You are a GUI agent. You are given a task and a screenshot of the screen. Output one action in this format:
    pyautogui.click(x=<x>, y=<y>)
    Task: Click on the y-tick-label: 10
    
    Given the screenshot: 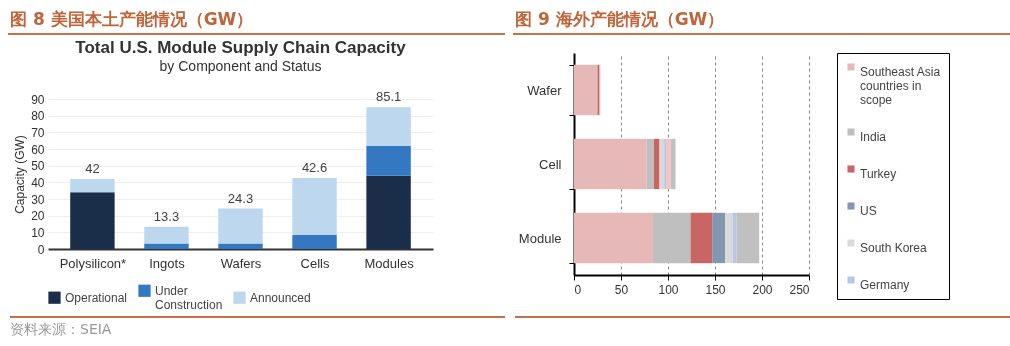 What is the action you would take?
    pyautogui.click(x=38, y=232)
    